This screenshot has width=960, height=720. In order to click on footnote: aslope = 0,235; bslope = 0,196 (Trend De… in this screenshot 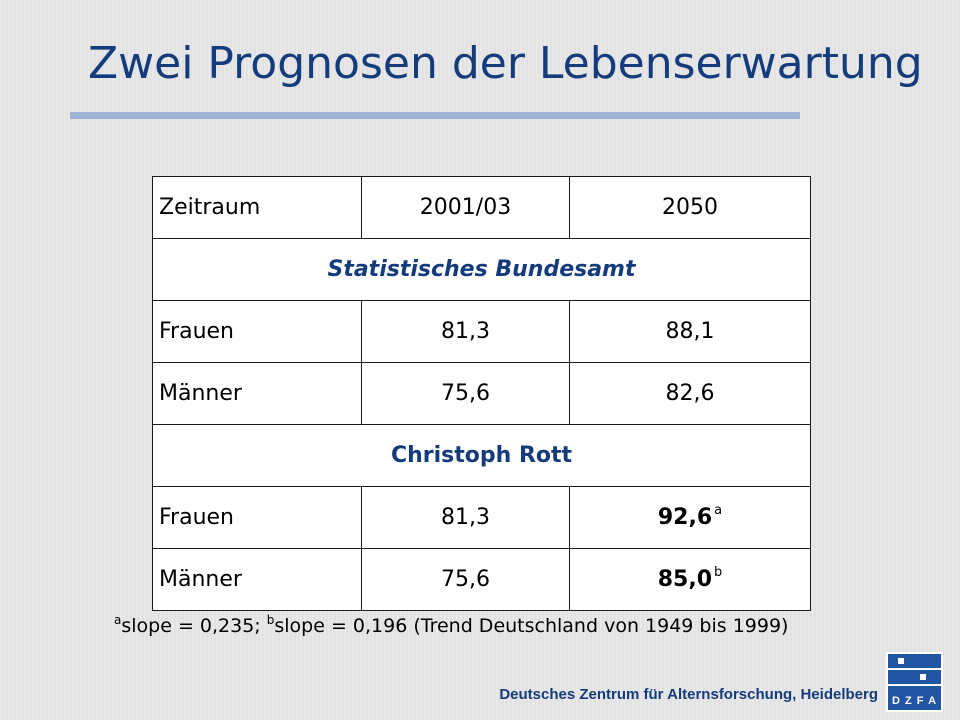, I will do `click(451, 625)`.